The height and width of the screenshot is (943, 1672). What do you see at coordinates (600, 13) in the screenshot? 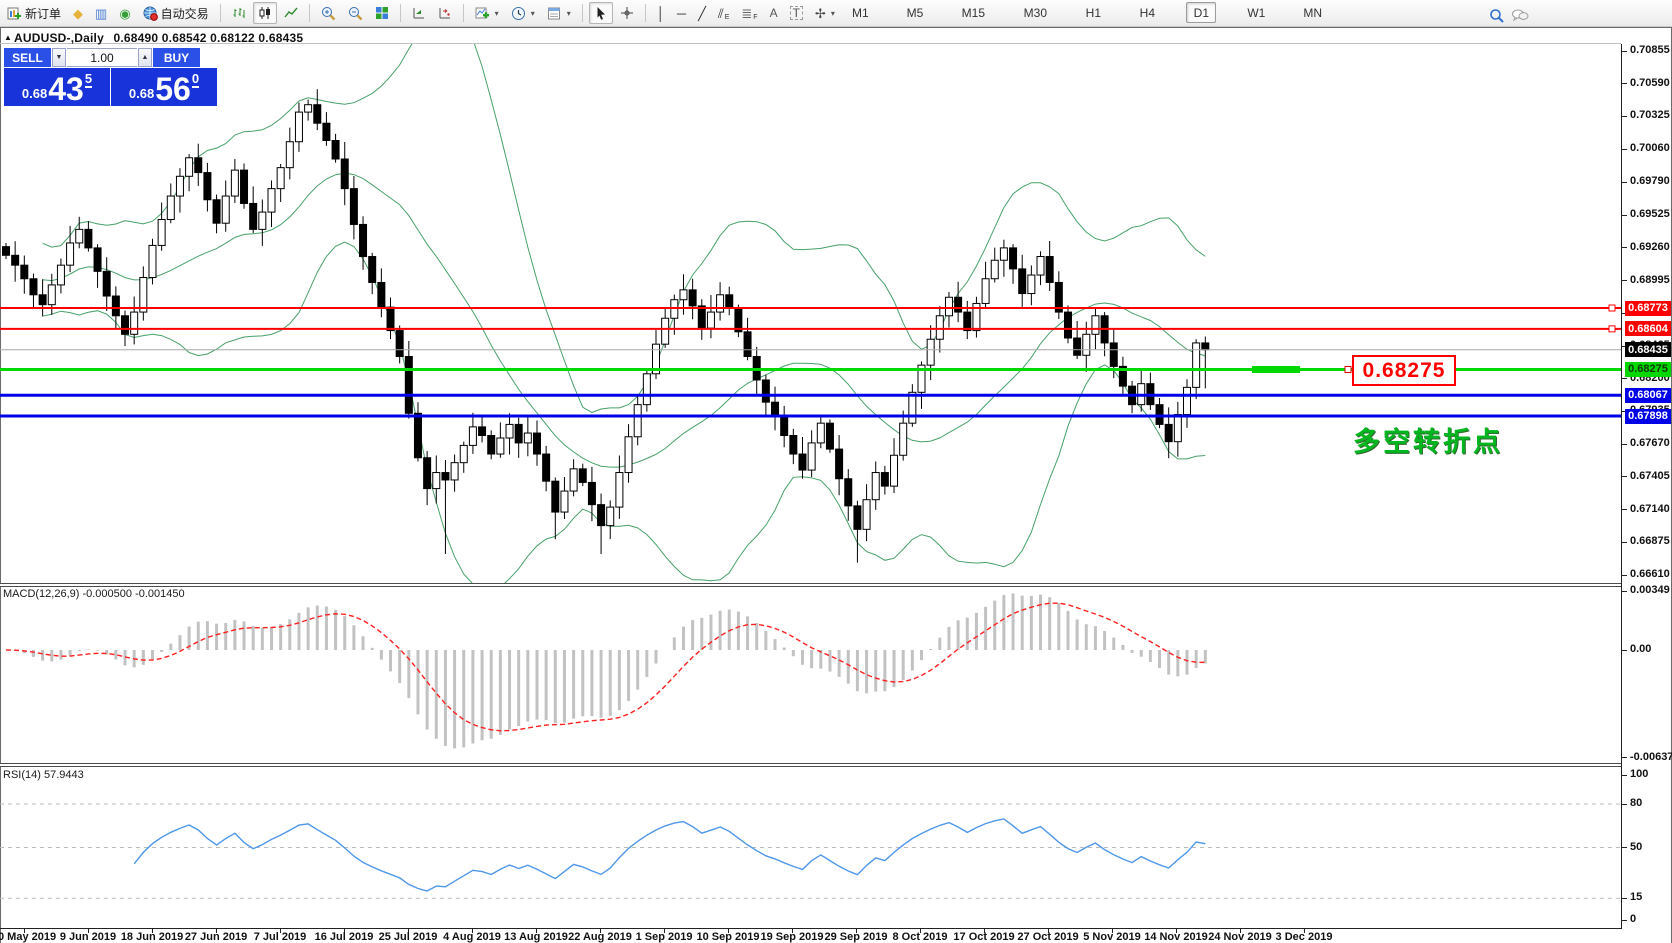
I see `cursor-tool-button` at bounding box center [600, 13].